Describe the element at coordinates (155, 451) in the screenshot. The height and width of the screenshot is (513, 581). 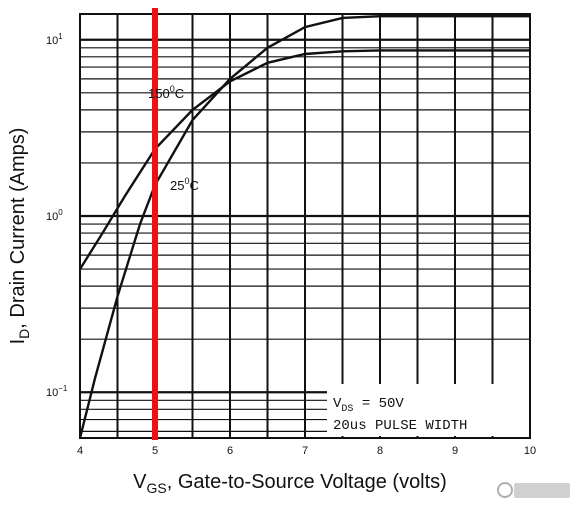
I see `x-tick-label: 5` at that location.